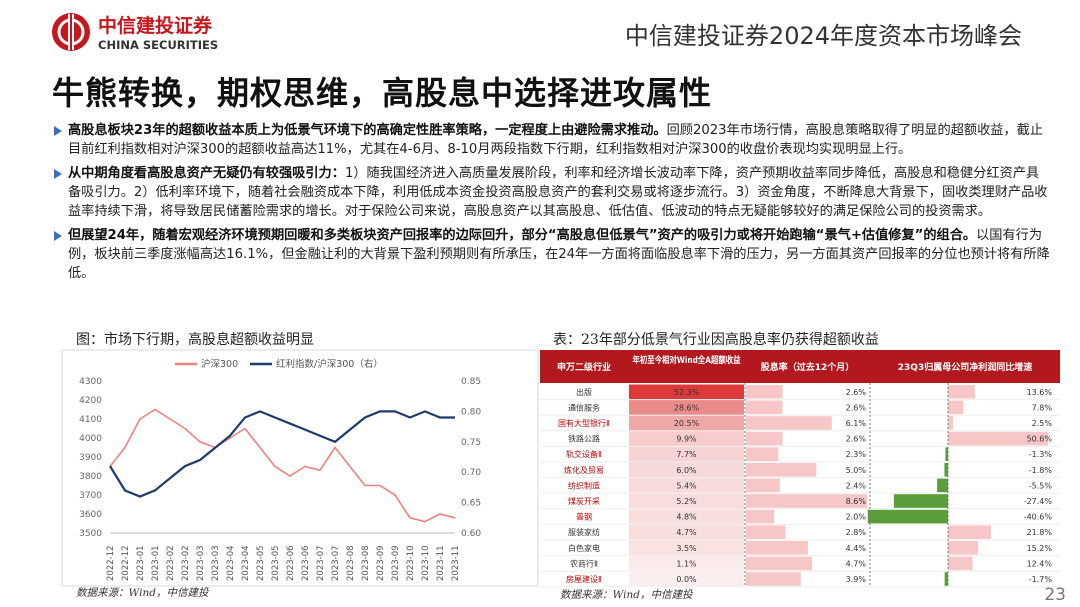  What do you see at coordinates (823, 36) in the screenshot?
I see `event-name: 中信建投证券2024年度资本市场峰会` at bounding box center [823, 36].